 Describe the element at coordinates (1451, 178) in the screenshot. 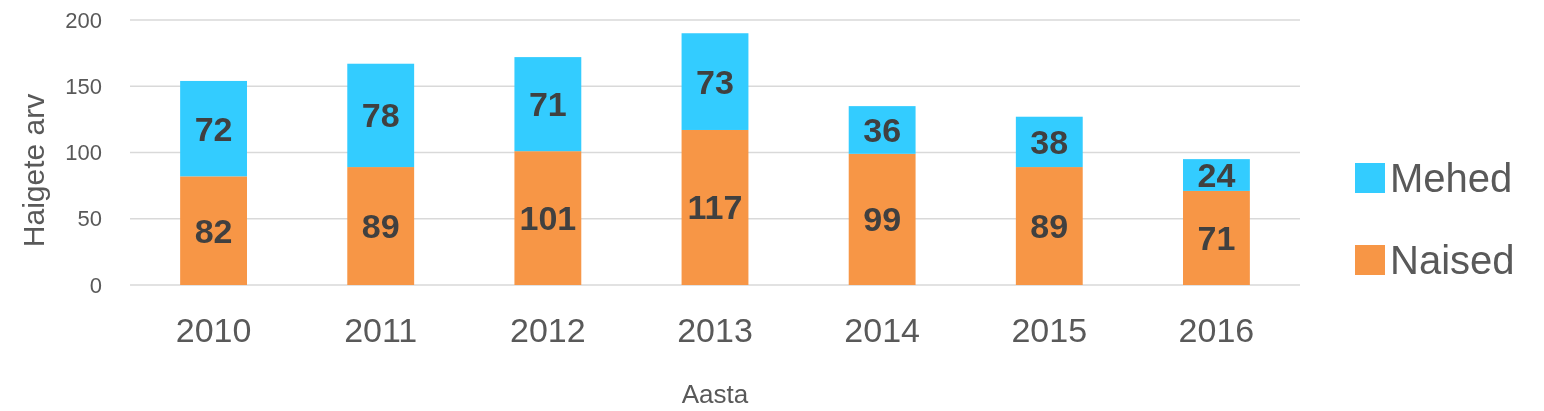

I see `legend-label: Mehed` at that location.